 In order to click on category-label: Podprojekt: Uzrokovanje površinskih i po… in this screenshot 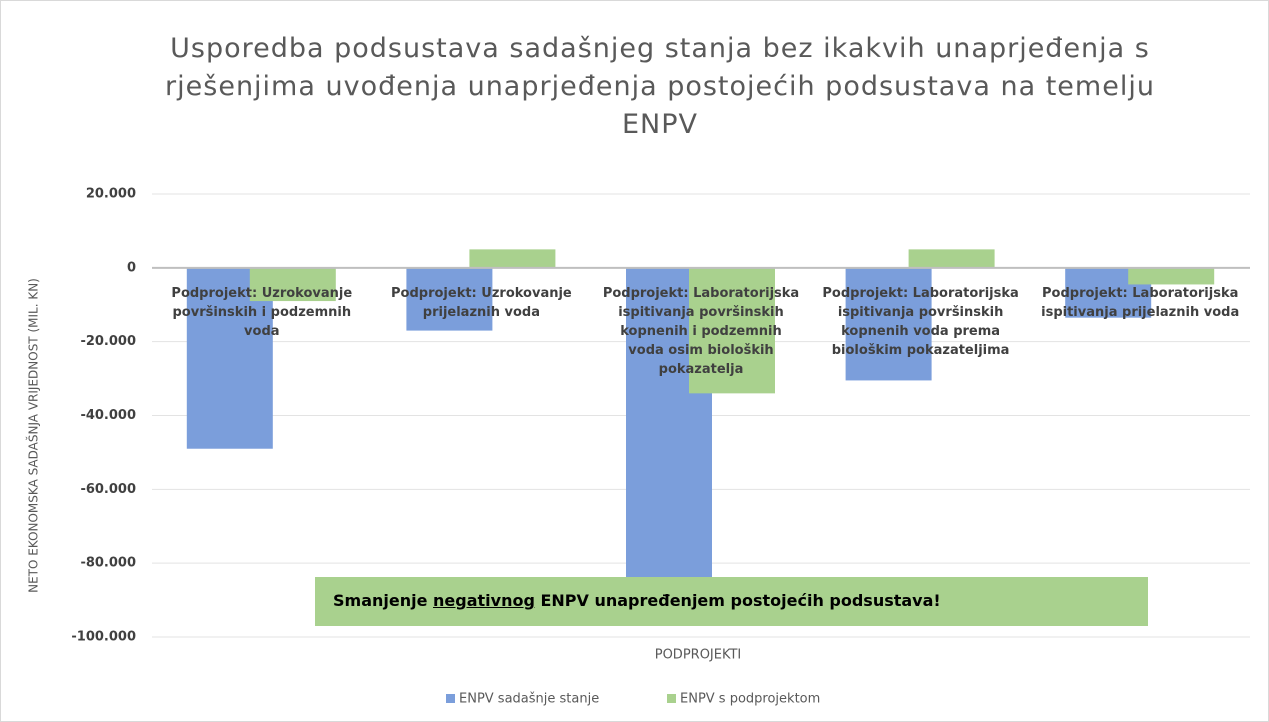, I will do `click(262, 312)`.